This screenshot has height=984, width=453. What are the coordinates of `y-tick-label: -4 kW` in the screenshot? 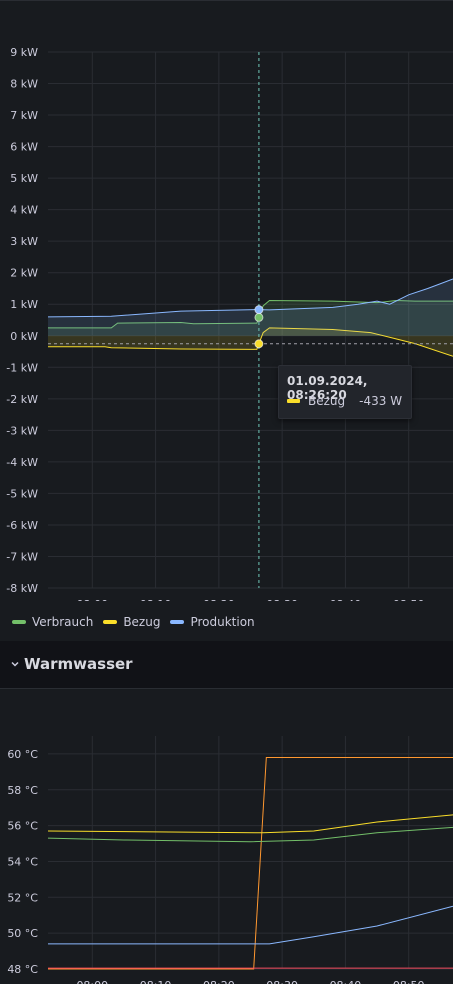 It's located at (22, 462).